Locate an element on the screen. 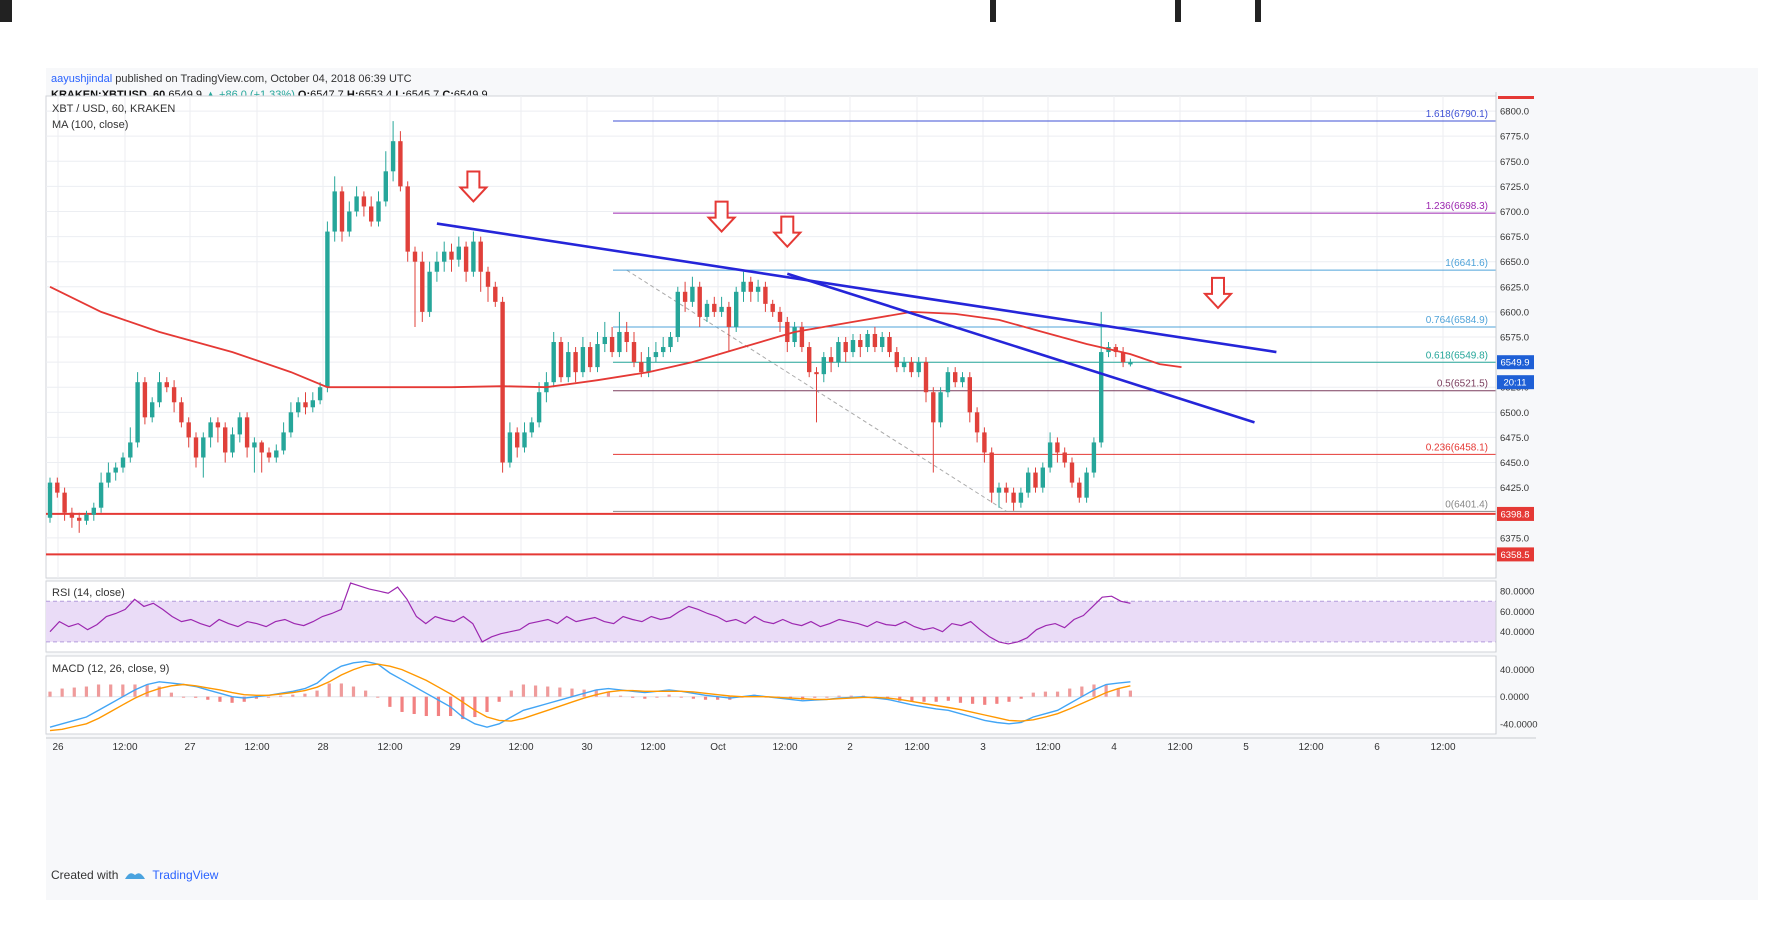 This screenshot has width=1774, height=939. time-tick-label: 3 is located at coordinates (983, 747).